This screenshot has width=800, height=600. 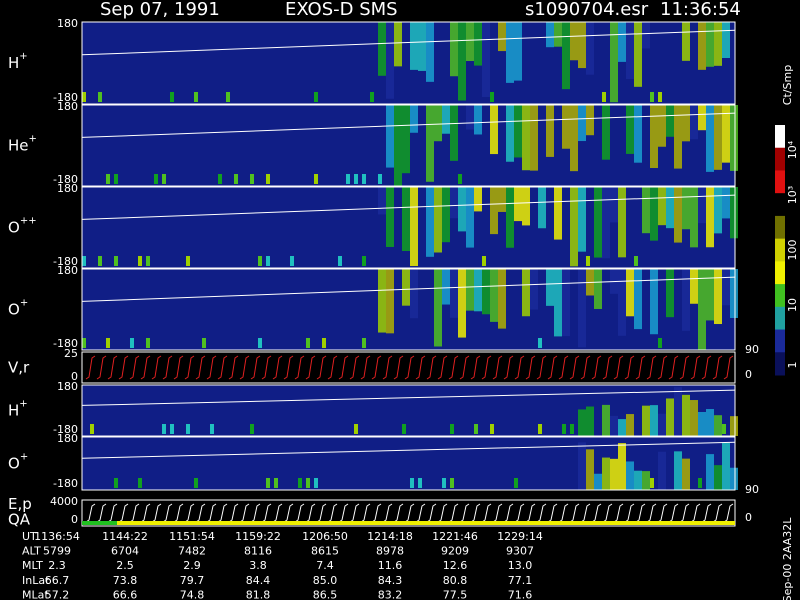 I want to click on panel-frame, so click(x=408, y=463).